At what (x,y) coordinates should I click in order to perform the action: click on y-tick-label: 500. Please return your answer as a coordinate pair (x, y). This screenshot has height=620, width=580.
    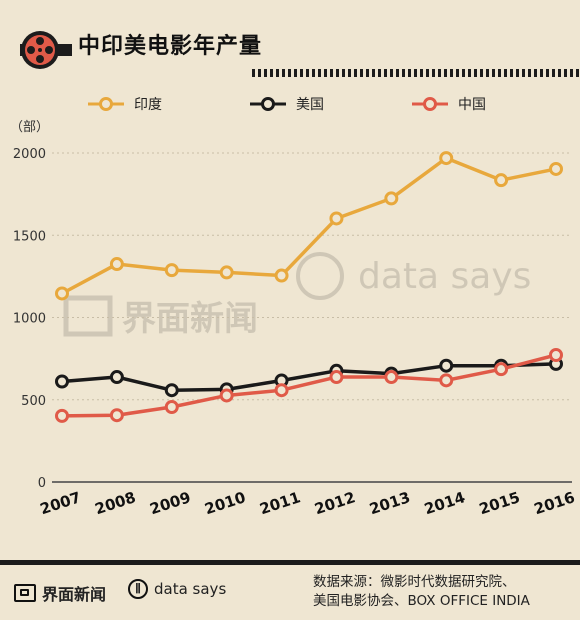
    Looking at the image, I should click on (33, 401).